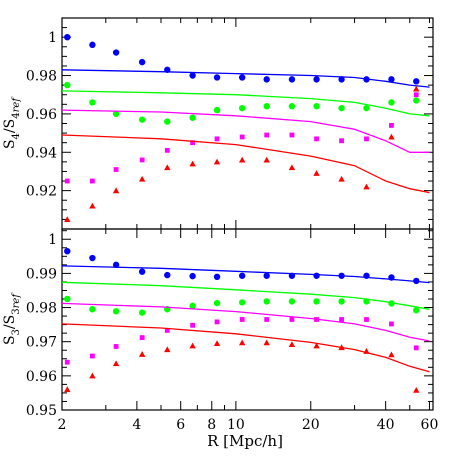  Describe the element at coordinates (136, 425) in the screenshot. I see `x-tick-label: 4` at that location.